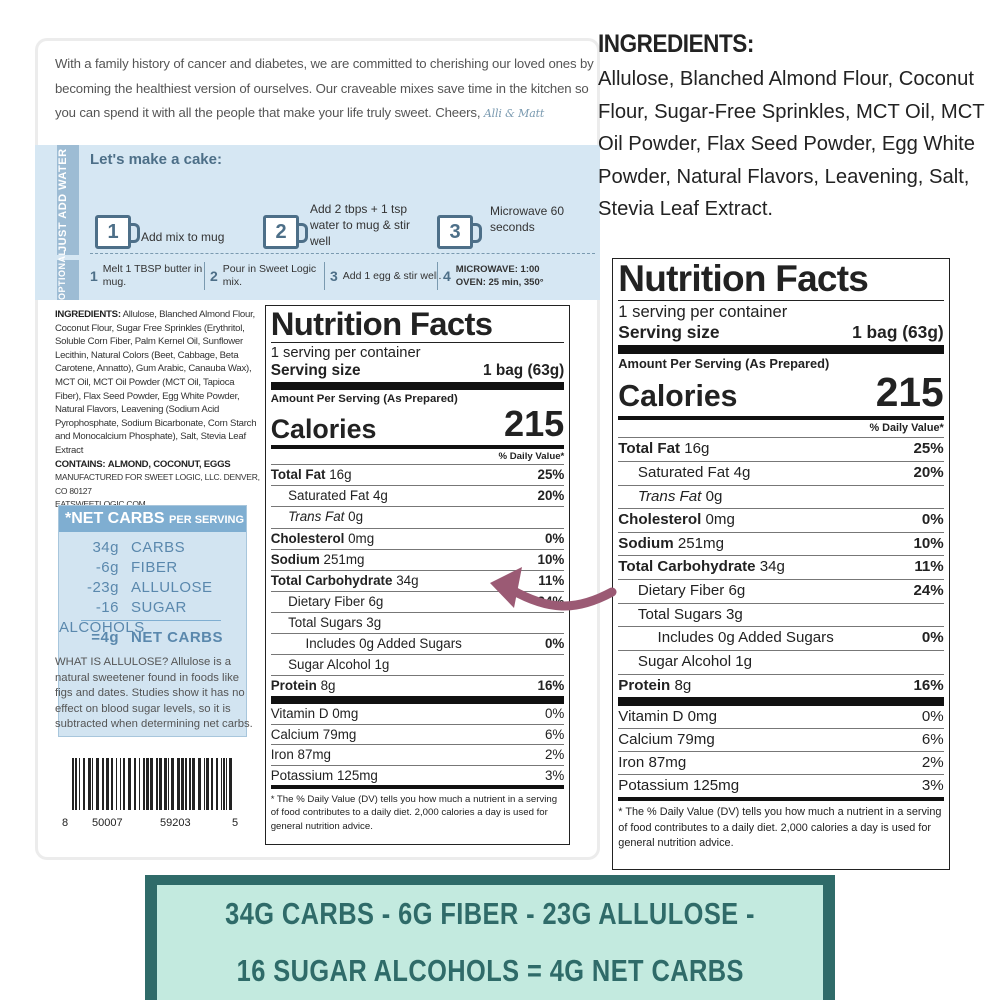 This screenshot has height=1000, width=1000. Describe the element at coordinates (65, 823) in the screenshot. I see `barcode-digit: 8` at that location.